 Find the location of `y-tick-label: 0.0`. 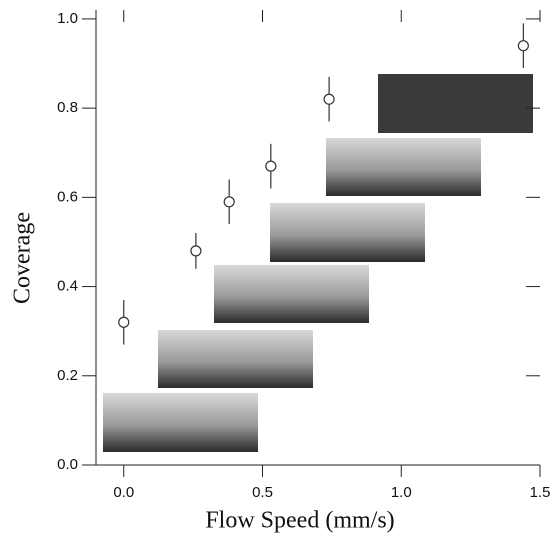

y-tick-label: 0.0 is located at coordinates (67, 464).